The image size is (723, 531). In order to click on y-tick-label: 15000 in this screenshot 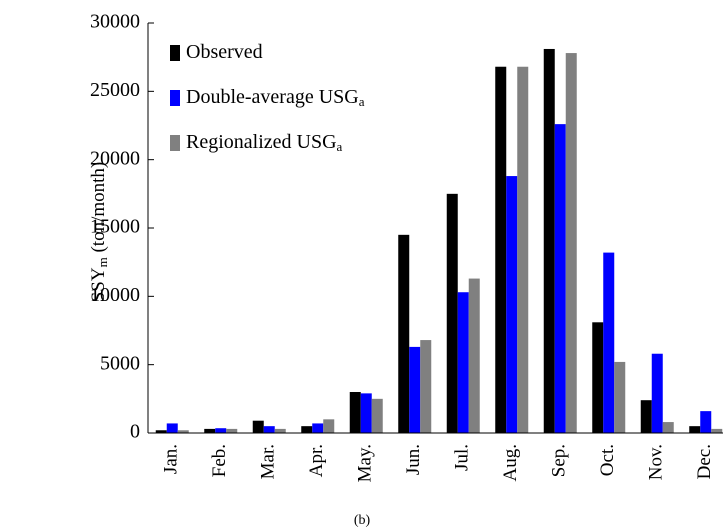, I will do `click(115, 227)`.